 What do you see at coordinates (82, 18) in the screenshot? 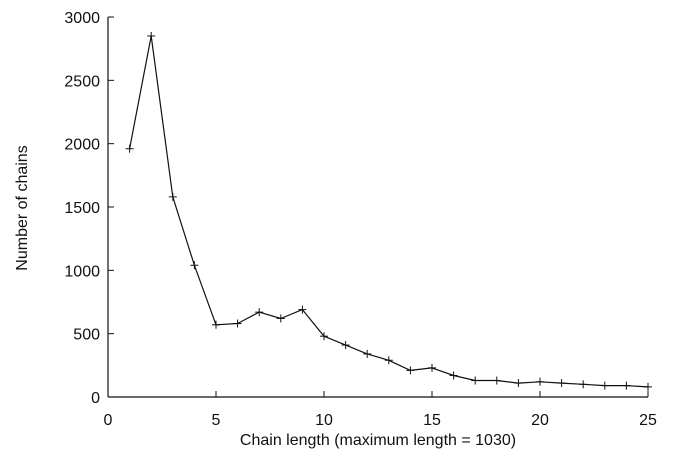
I see `y-tick-label: 3000` at bounding box center [82, 18].